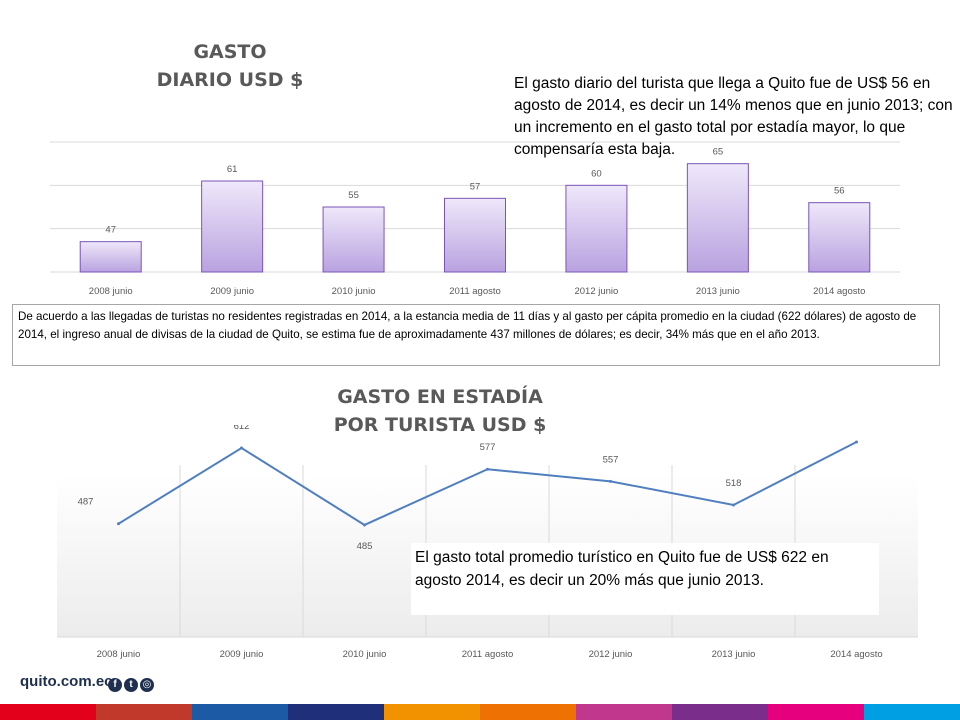 Image resolution: width=960 pixels, height=720 pixels. Describe the element at coordinates (611, 459) in the screenshot. I see `line-data-label: 557` at that location.